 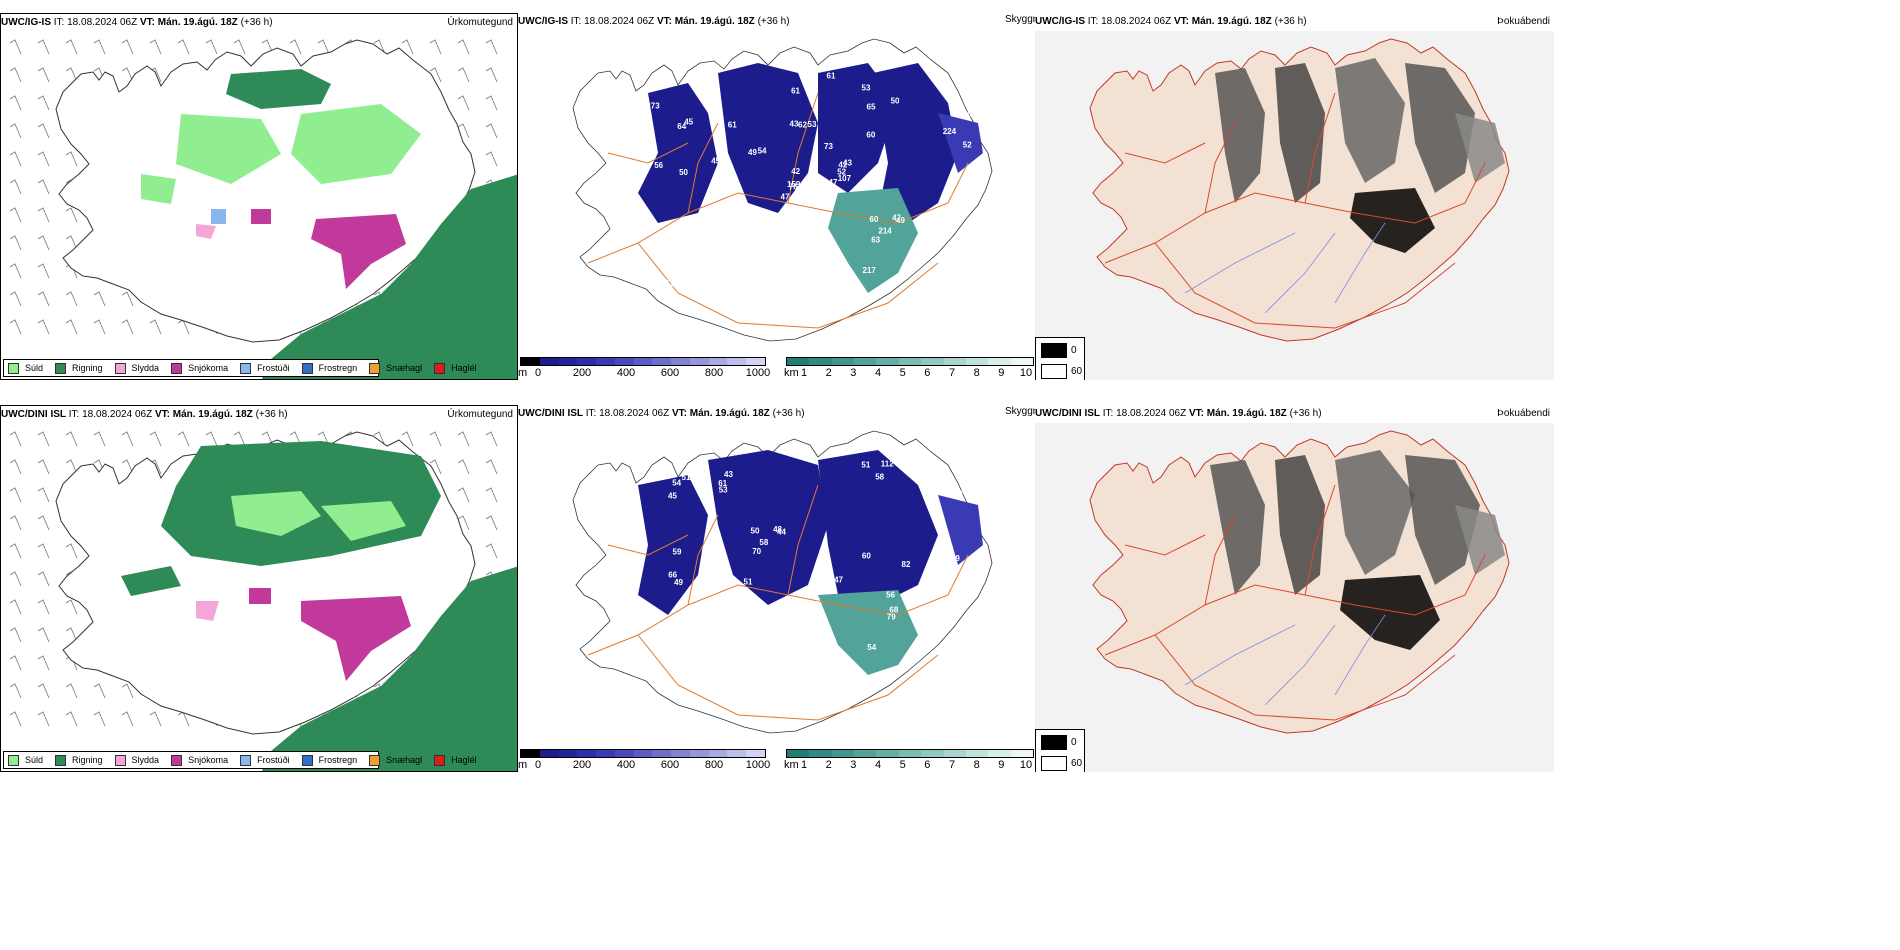 What do you see at coordinates (480, 22) in the screenshot?
I see `panel-title: Úrkomutegund` at bounding box center [480, 22].